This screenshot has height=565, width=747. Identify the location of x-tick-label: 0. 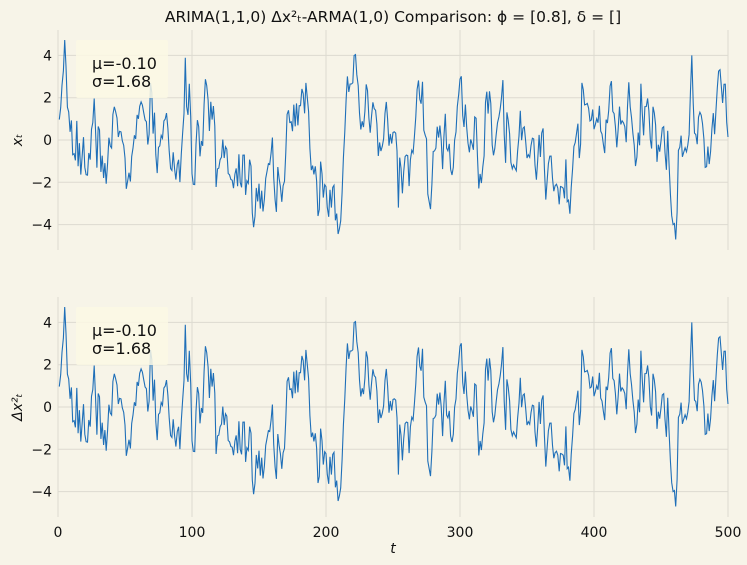
(58, 533).